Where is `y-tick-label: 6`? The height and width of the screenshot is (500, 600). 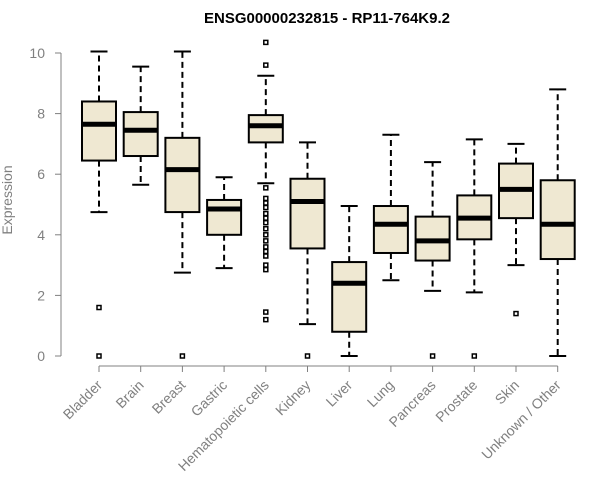
y-tick-label: 6 is located at coordinates (41, 174).